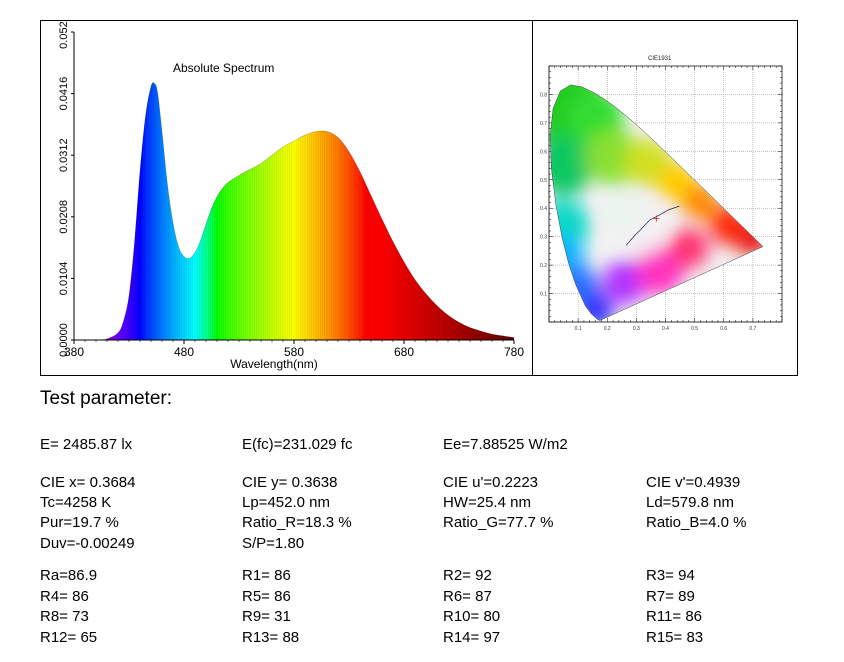  I want to click on test-param-value: Lp=452.0 nm, so click(286, 502).